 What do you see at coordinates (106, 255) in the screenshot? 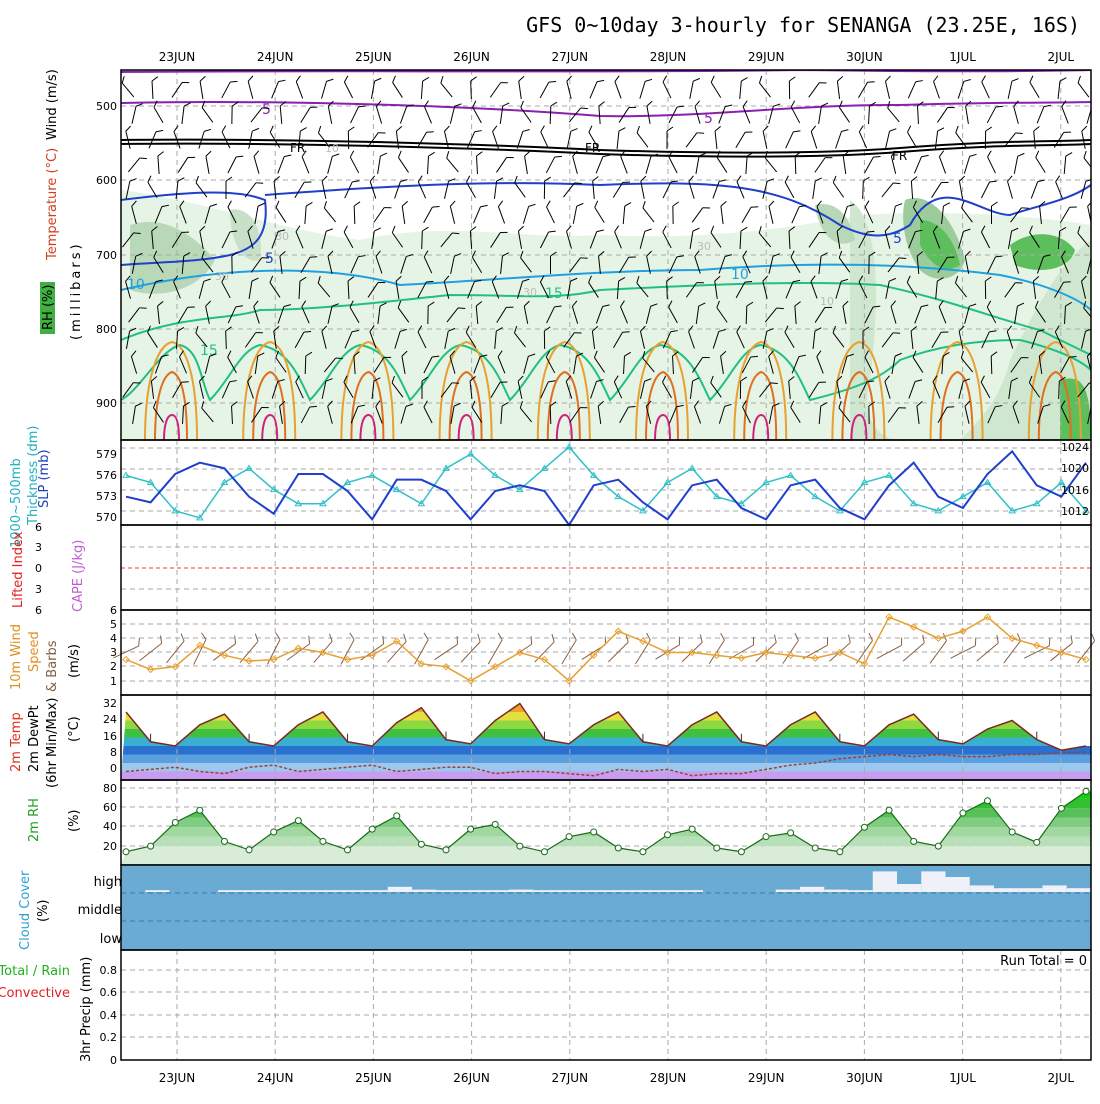
I see `svg-text: 700` at bounding box center [106, 255].